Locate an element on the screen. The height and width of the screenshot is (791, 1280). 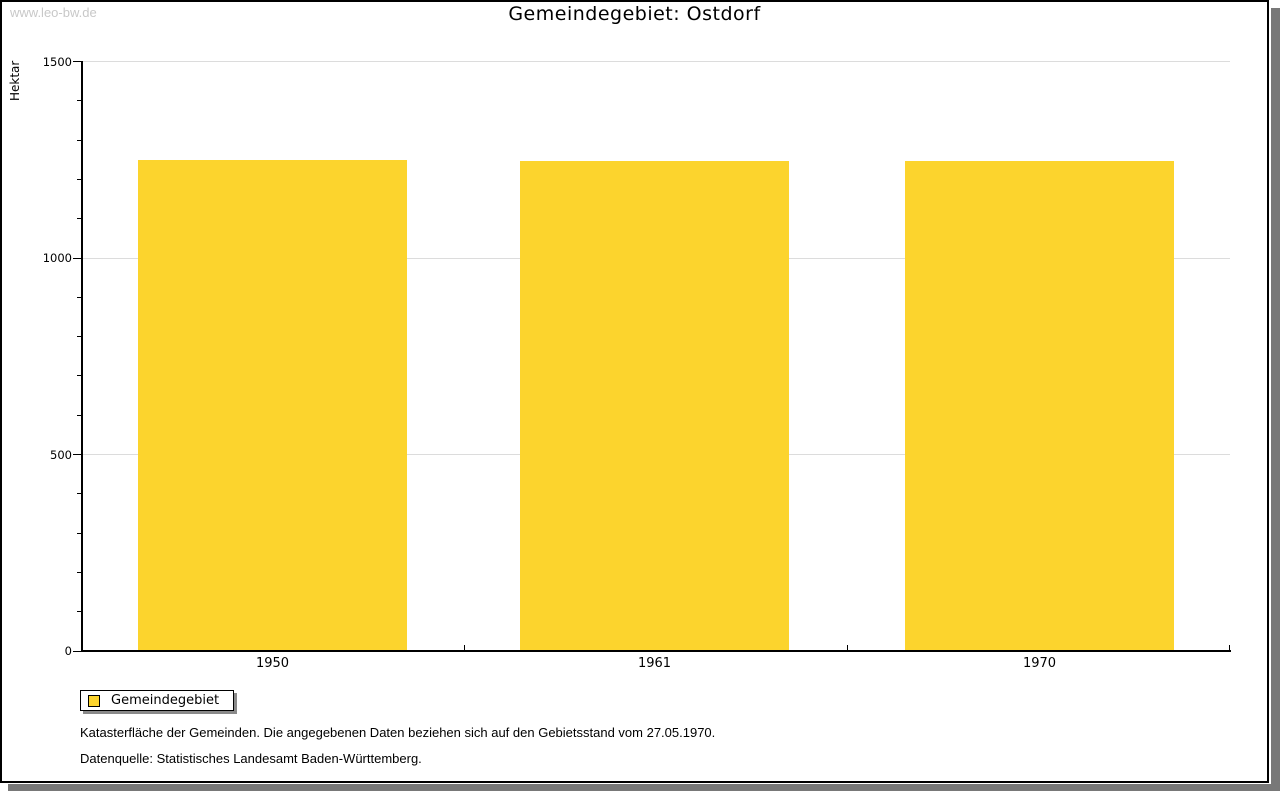
y-axis-line is located at coordinates (82, 356).